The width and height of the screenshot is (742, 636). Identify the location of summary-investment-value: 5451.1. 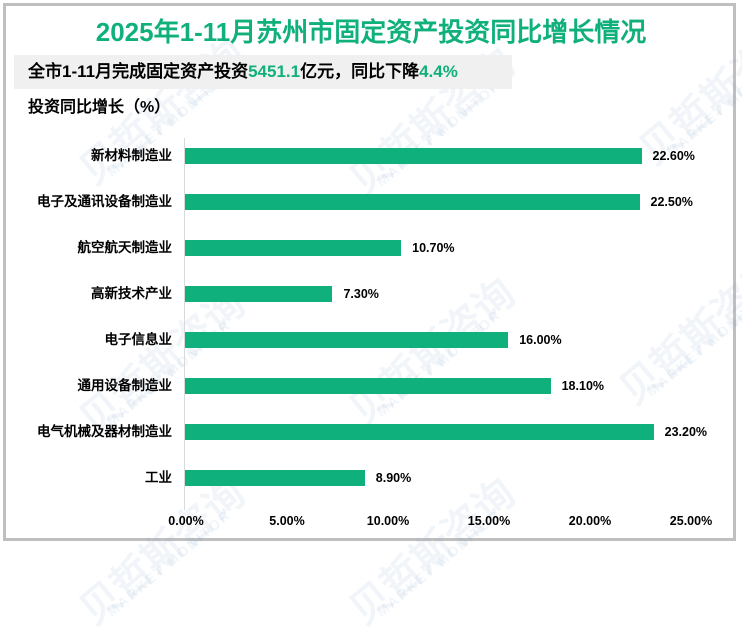
(274, 71).